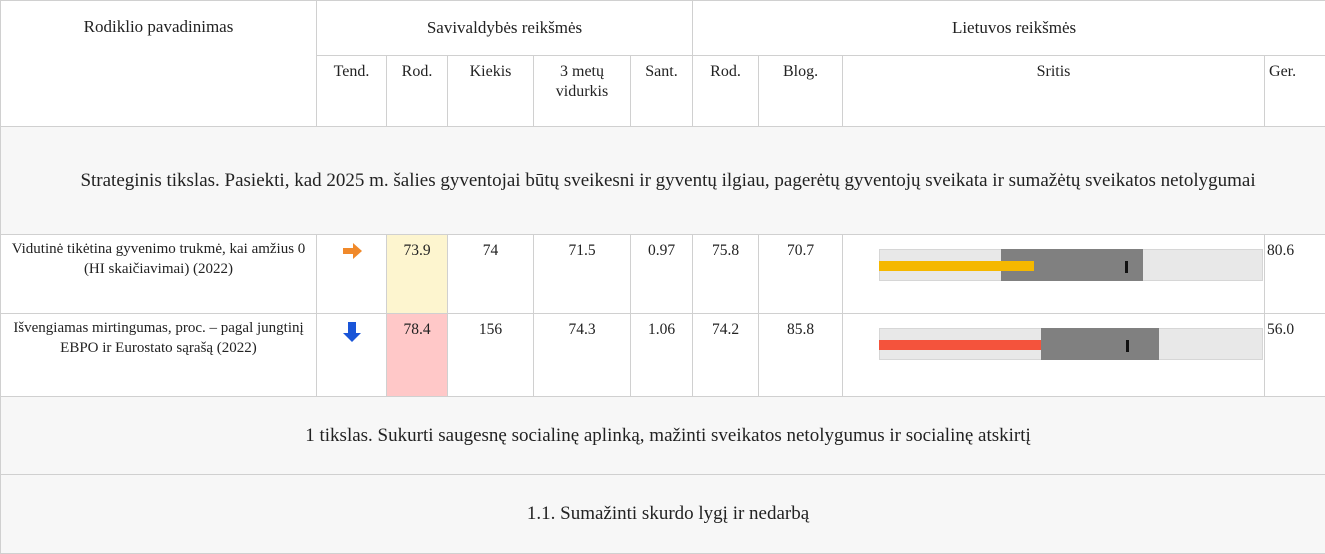  What do you see at coordinates (662, 355) in the screenshot?
I see `value-cell: 1.06` at bounding box center [662, 355].